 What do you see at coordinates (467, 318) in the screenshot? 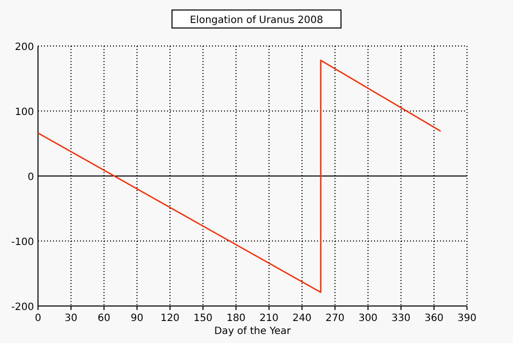
I see `x-tick-label: 390` at bounding box center [467, 318].